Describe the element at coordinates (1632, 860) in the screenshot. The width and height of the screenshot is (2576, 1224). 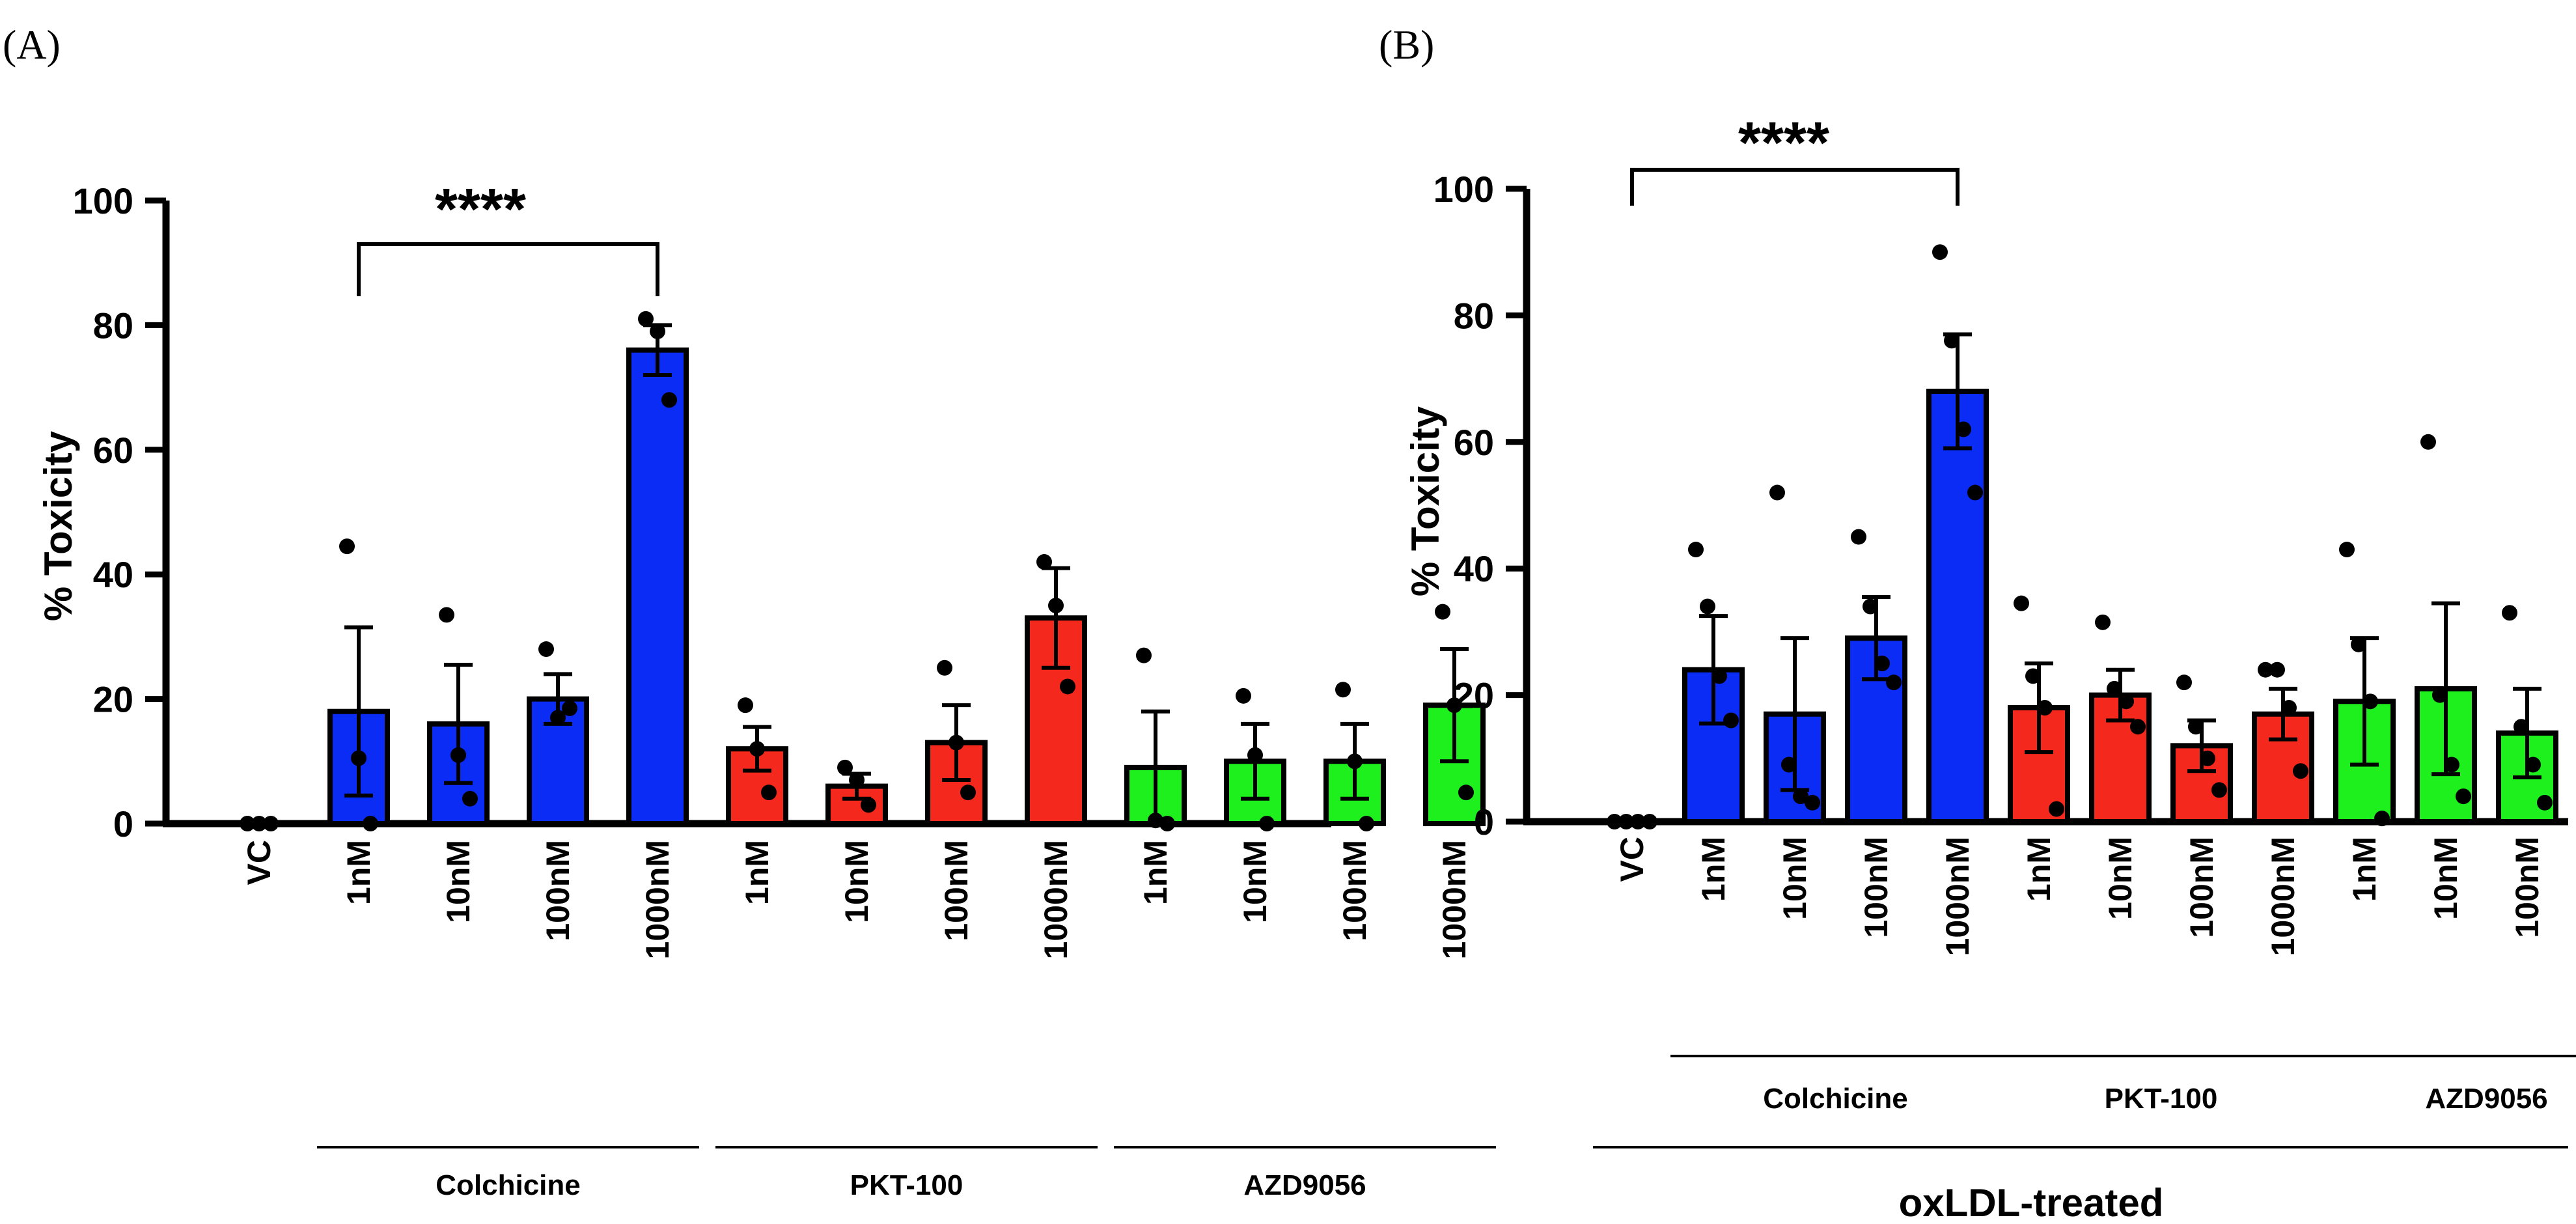
I see `category-label-b: VC` at that location.